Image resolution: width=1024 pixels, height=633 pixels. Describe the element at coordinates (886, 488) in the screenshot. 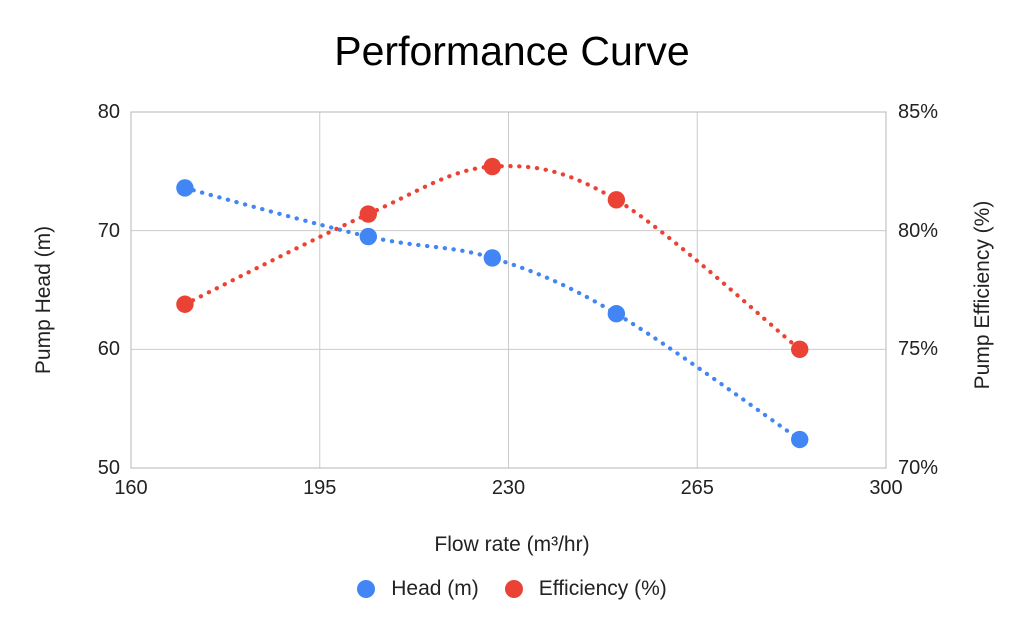

I see `x-tick-label: 300` at that location.